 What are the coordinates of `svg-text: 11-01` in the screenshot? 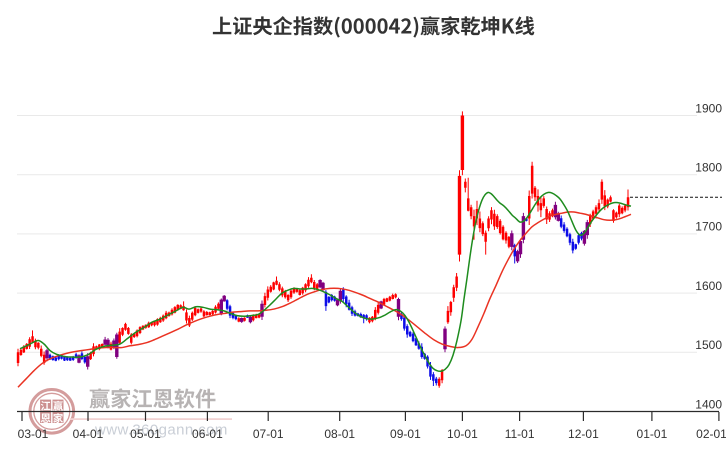 It's located at (520, 434).